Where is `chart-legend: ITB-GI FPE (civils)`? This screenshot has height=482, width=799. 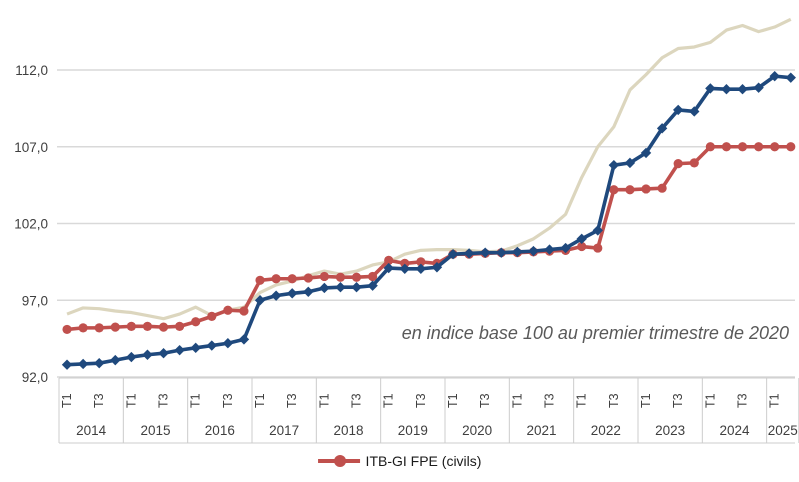
chart-legend: ITB-GI FPE (civils) is located at coordinates (399, 461).